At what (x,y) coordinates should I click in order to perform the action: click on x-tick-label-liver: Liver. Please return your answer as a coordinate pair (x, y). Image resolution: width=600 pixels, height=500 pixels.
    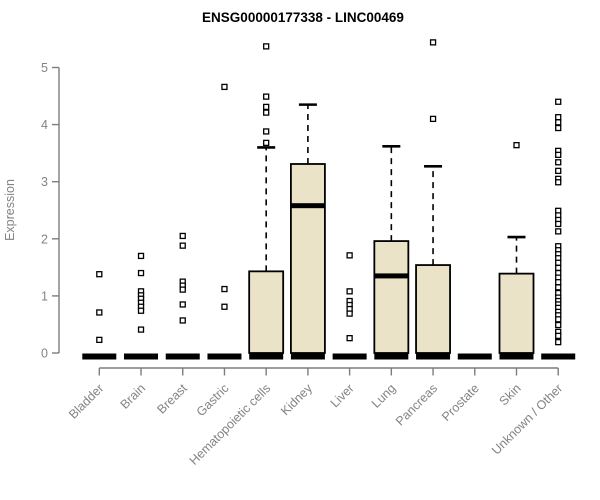
    Looking at the image, I should click on (342, 395).